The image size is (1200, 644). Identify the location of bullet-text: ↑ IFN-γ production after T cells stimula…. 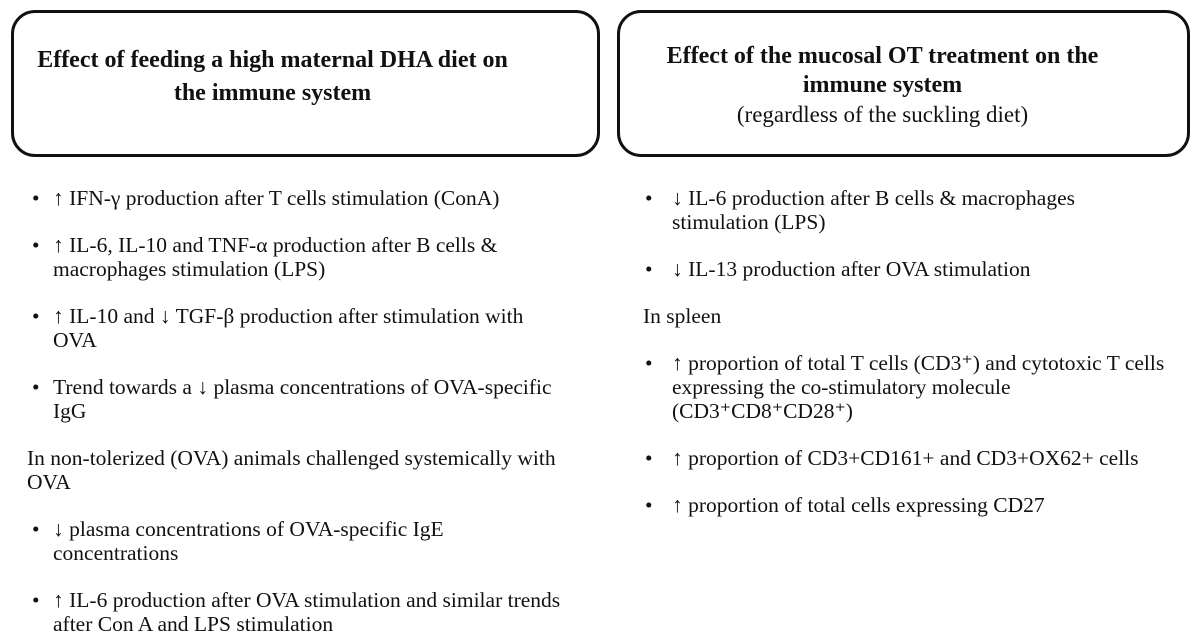
(276, 198).